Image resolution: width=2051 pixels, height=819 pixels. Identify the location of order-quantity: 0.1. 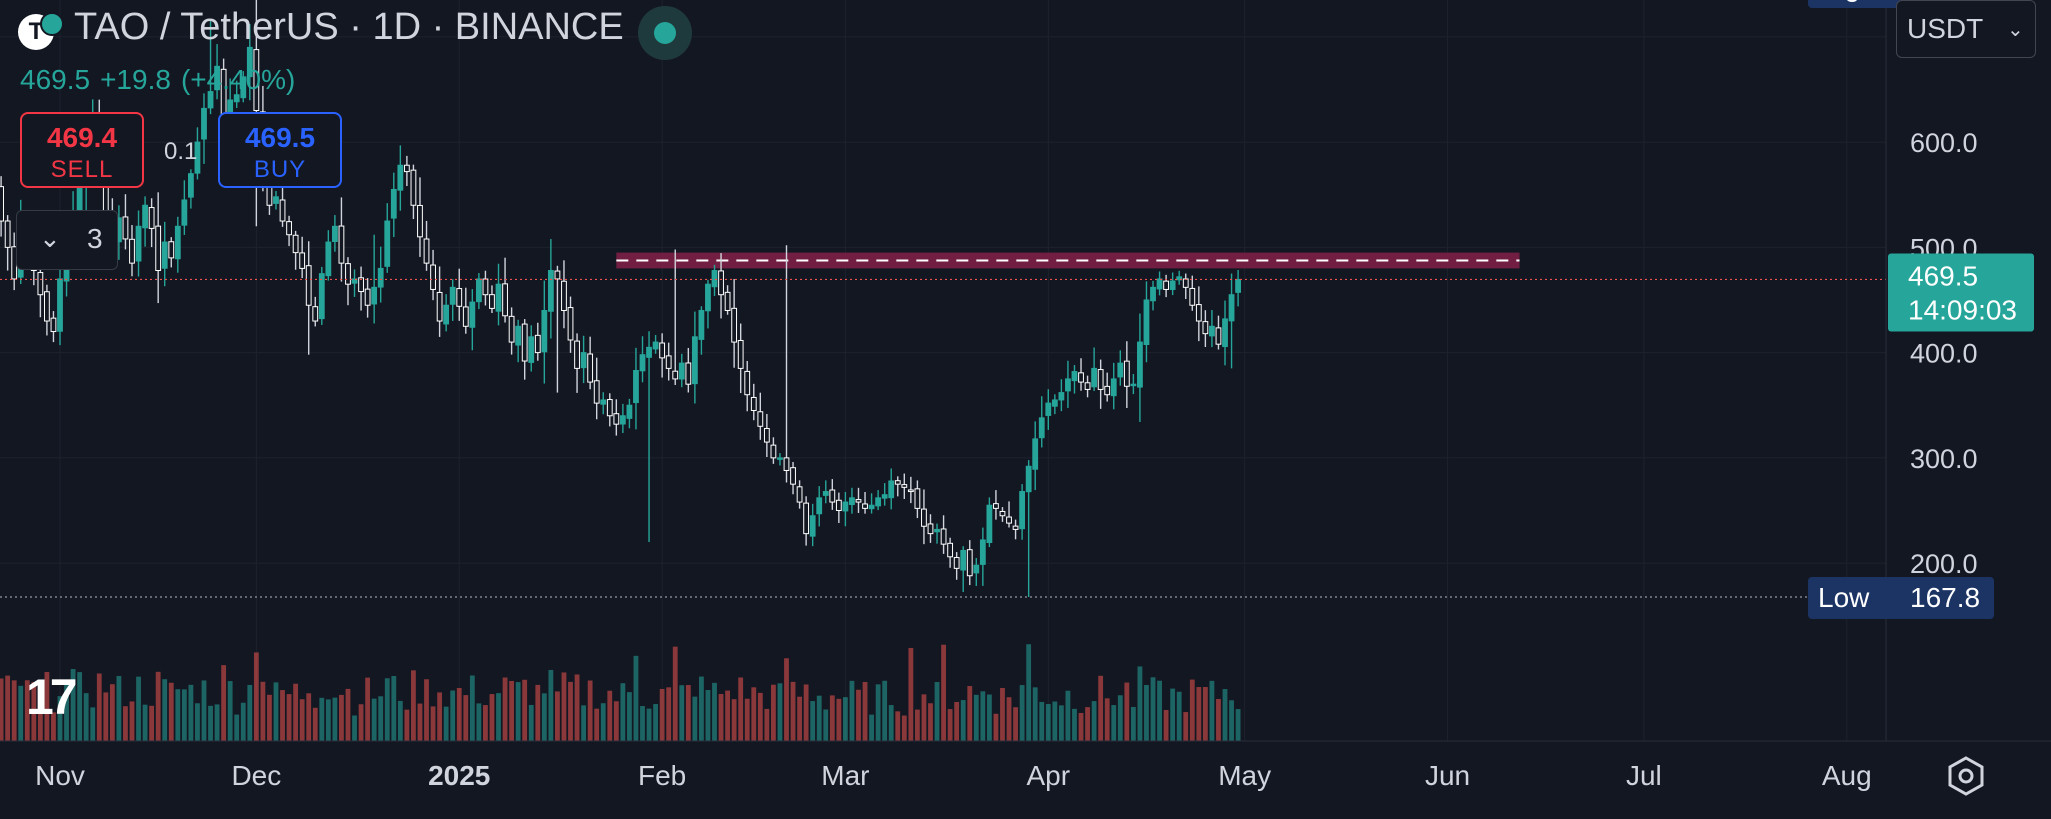
(181, 151).